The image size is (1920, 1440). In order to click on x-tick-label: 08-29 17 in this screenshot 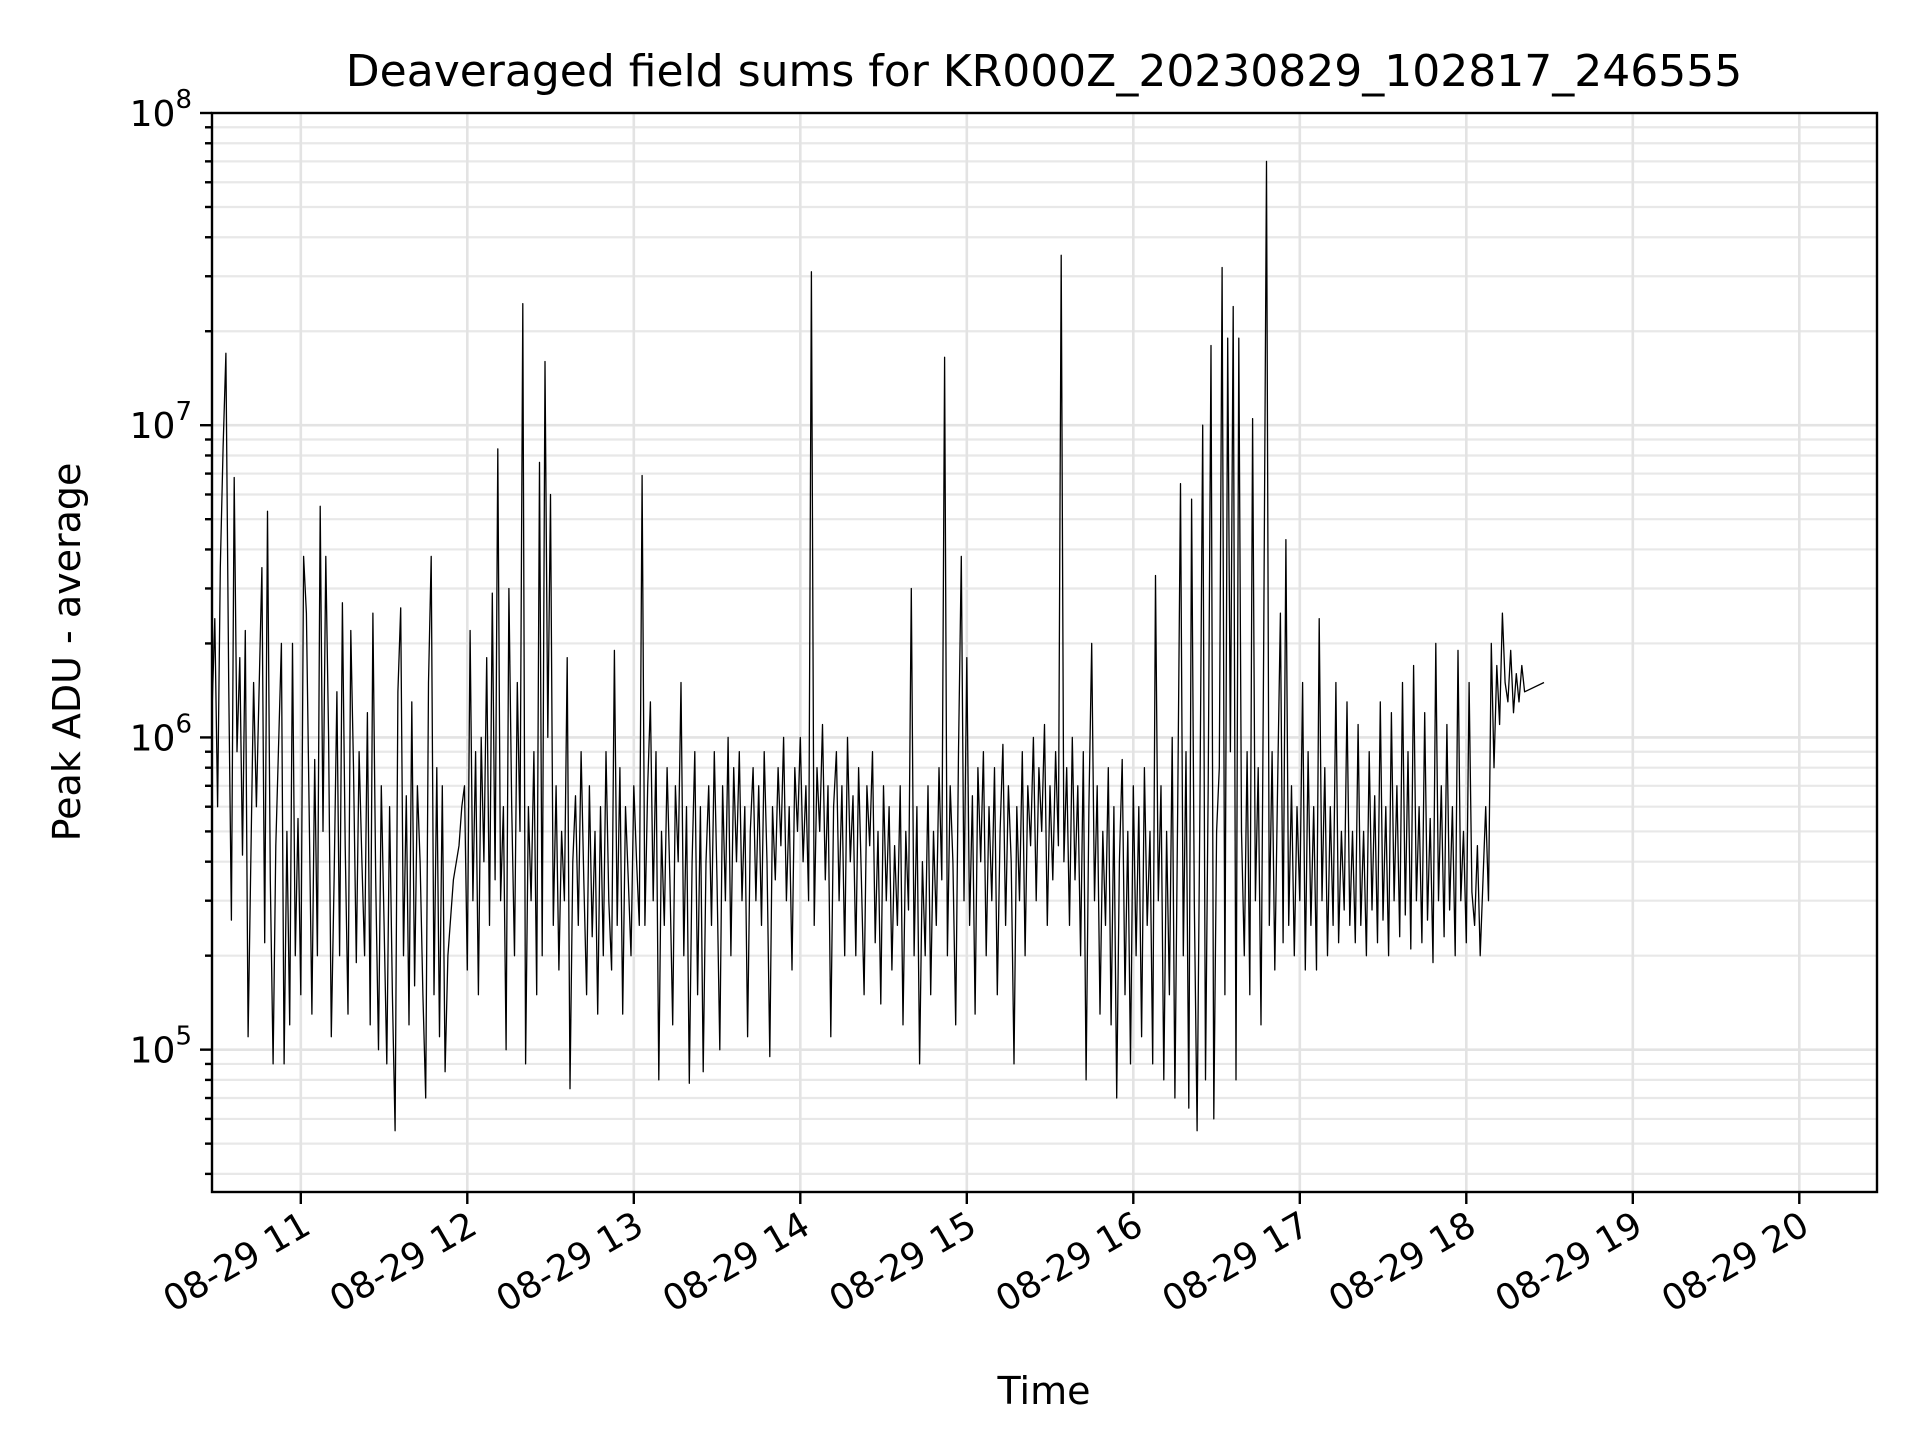, I will do `click(1236, 1262)`.